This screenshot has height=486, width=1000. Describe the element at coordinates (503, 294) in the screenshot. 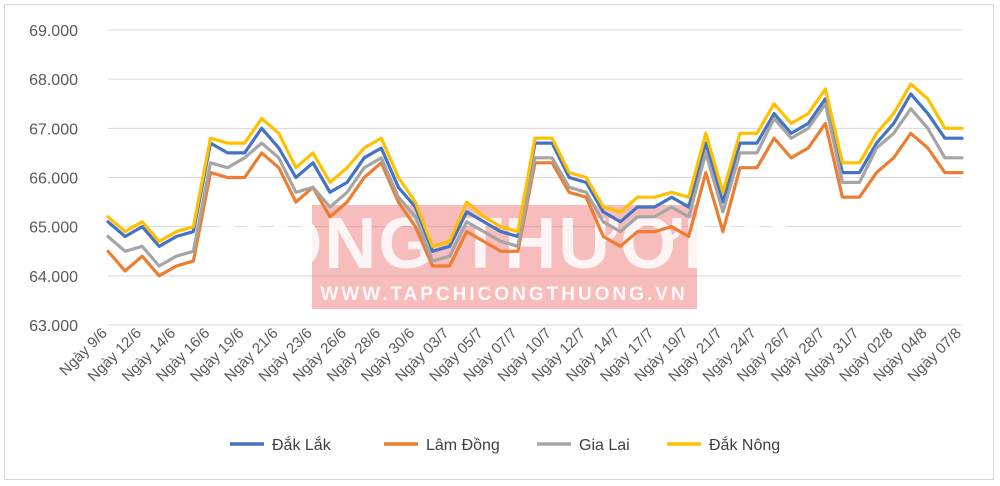

I see `watermark-url: WWW.TAPCHICONGTHUONG.VN` at that location.